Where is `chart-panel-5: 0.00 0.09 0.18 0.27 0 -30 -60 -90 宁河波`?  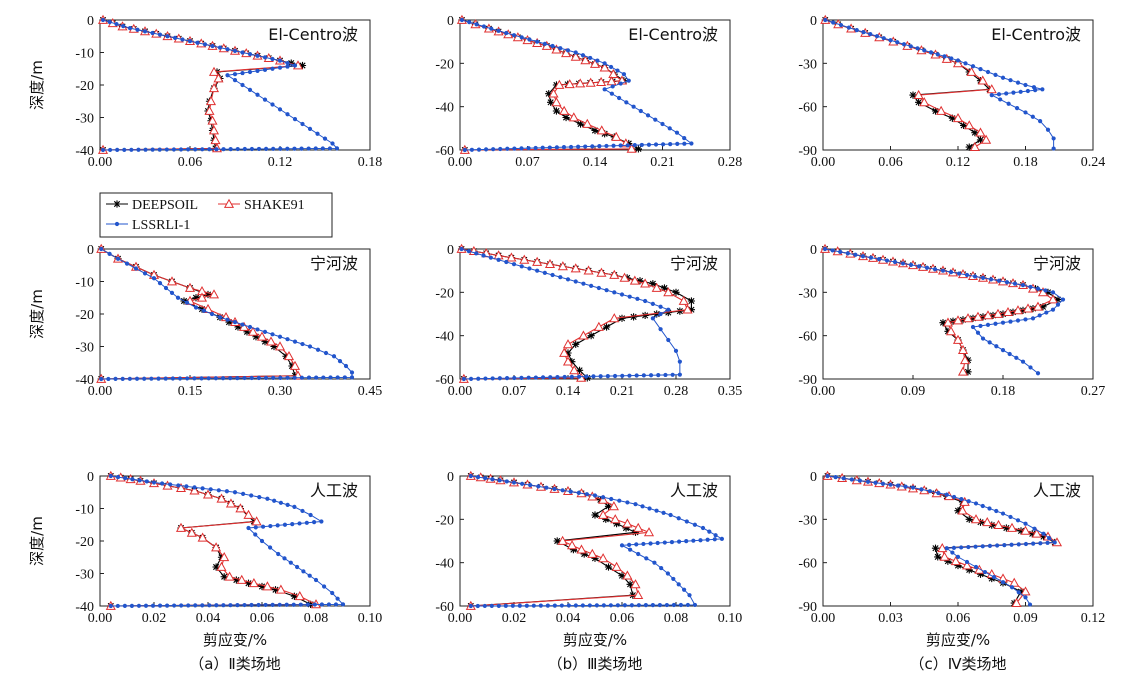
chart-panel-5: 0.00 0.09 0.18 0.27 0 -30 -60 -90 宁河波 is located at coordinates (951, 321).